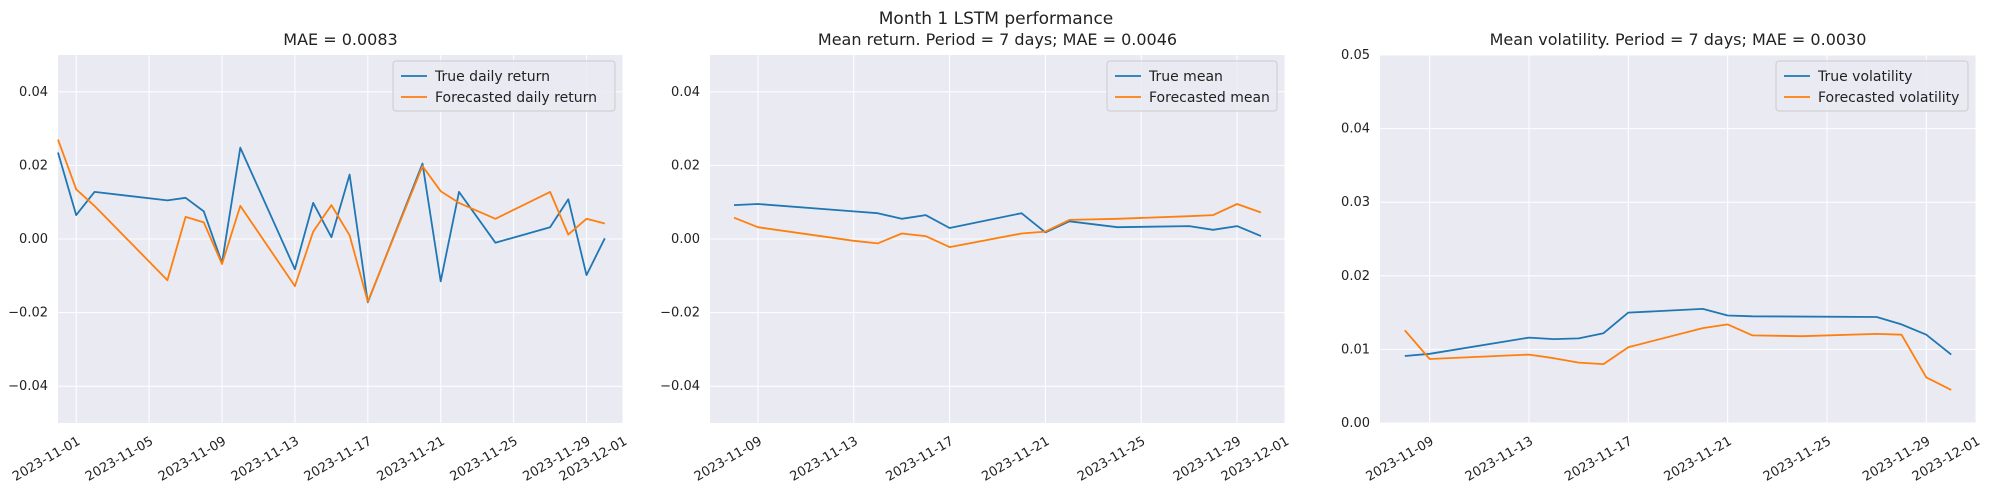  I want to click on y-tick-label: 0.03, so click(1355, 202).